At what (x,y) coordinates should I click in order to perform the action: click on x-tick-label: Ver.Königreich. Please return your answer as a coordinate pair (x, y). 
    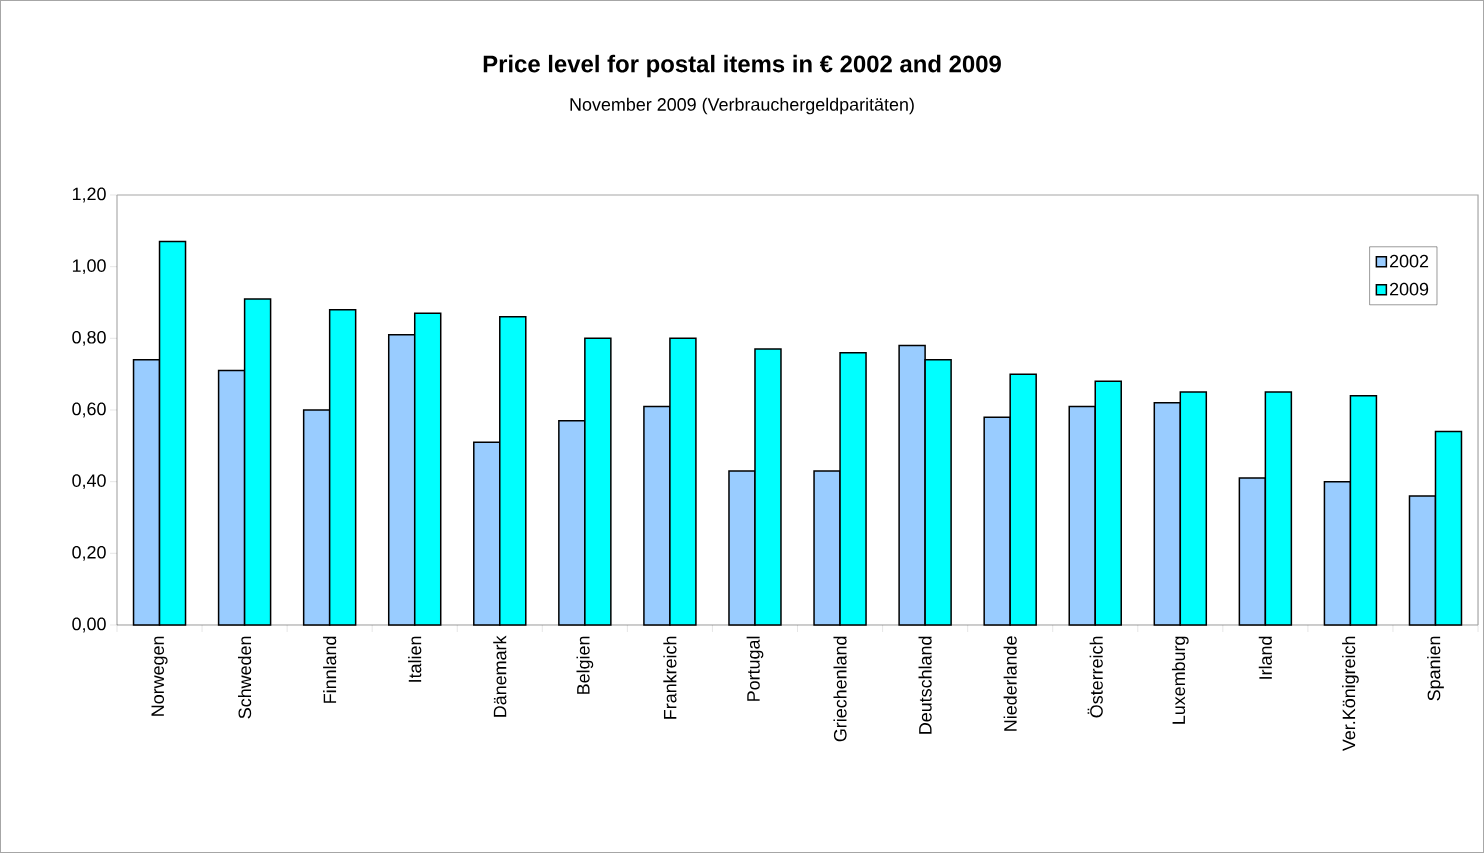
    Looking at the image, I should click on (1350, 694).